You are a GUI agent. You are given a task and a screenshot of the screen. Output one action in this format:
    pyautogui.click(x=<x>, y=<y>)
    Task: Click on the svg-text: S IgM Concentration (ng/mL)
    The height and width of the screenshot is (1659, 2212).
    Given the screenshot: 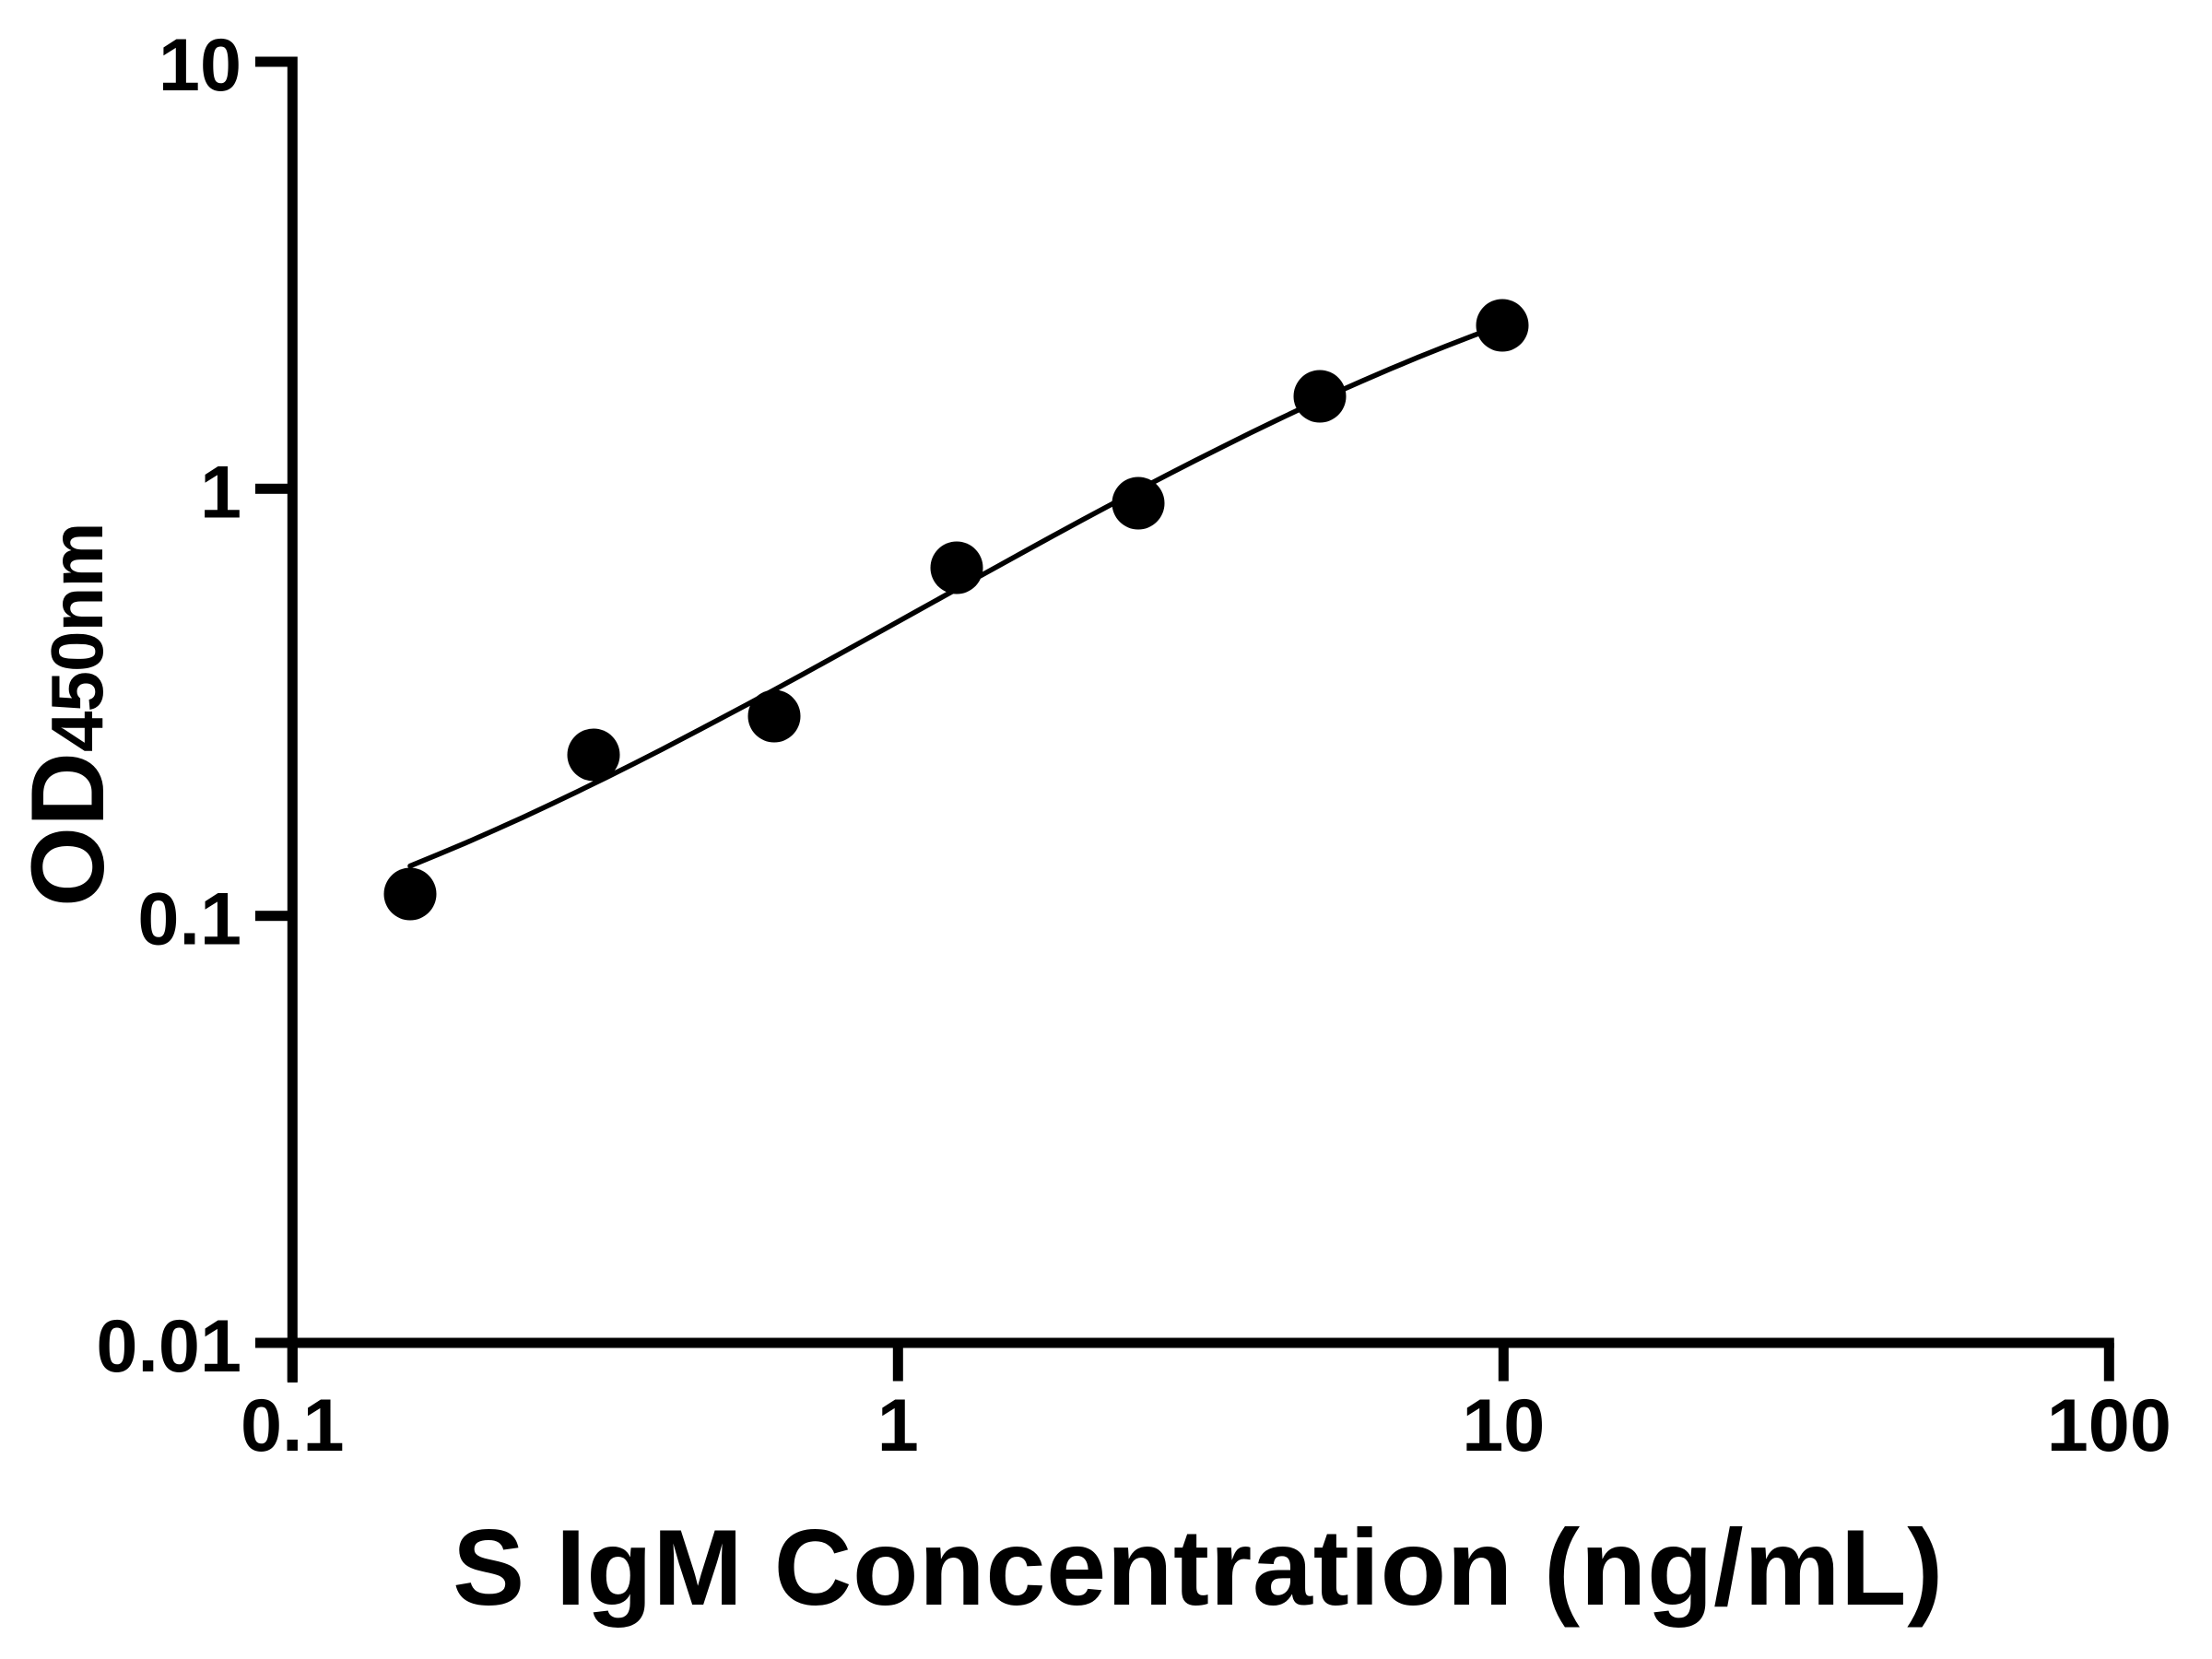 What is the action you would take?
    pyautogui.click(x=1198, y=1567)
    